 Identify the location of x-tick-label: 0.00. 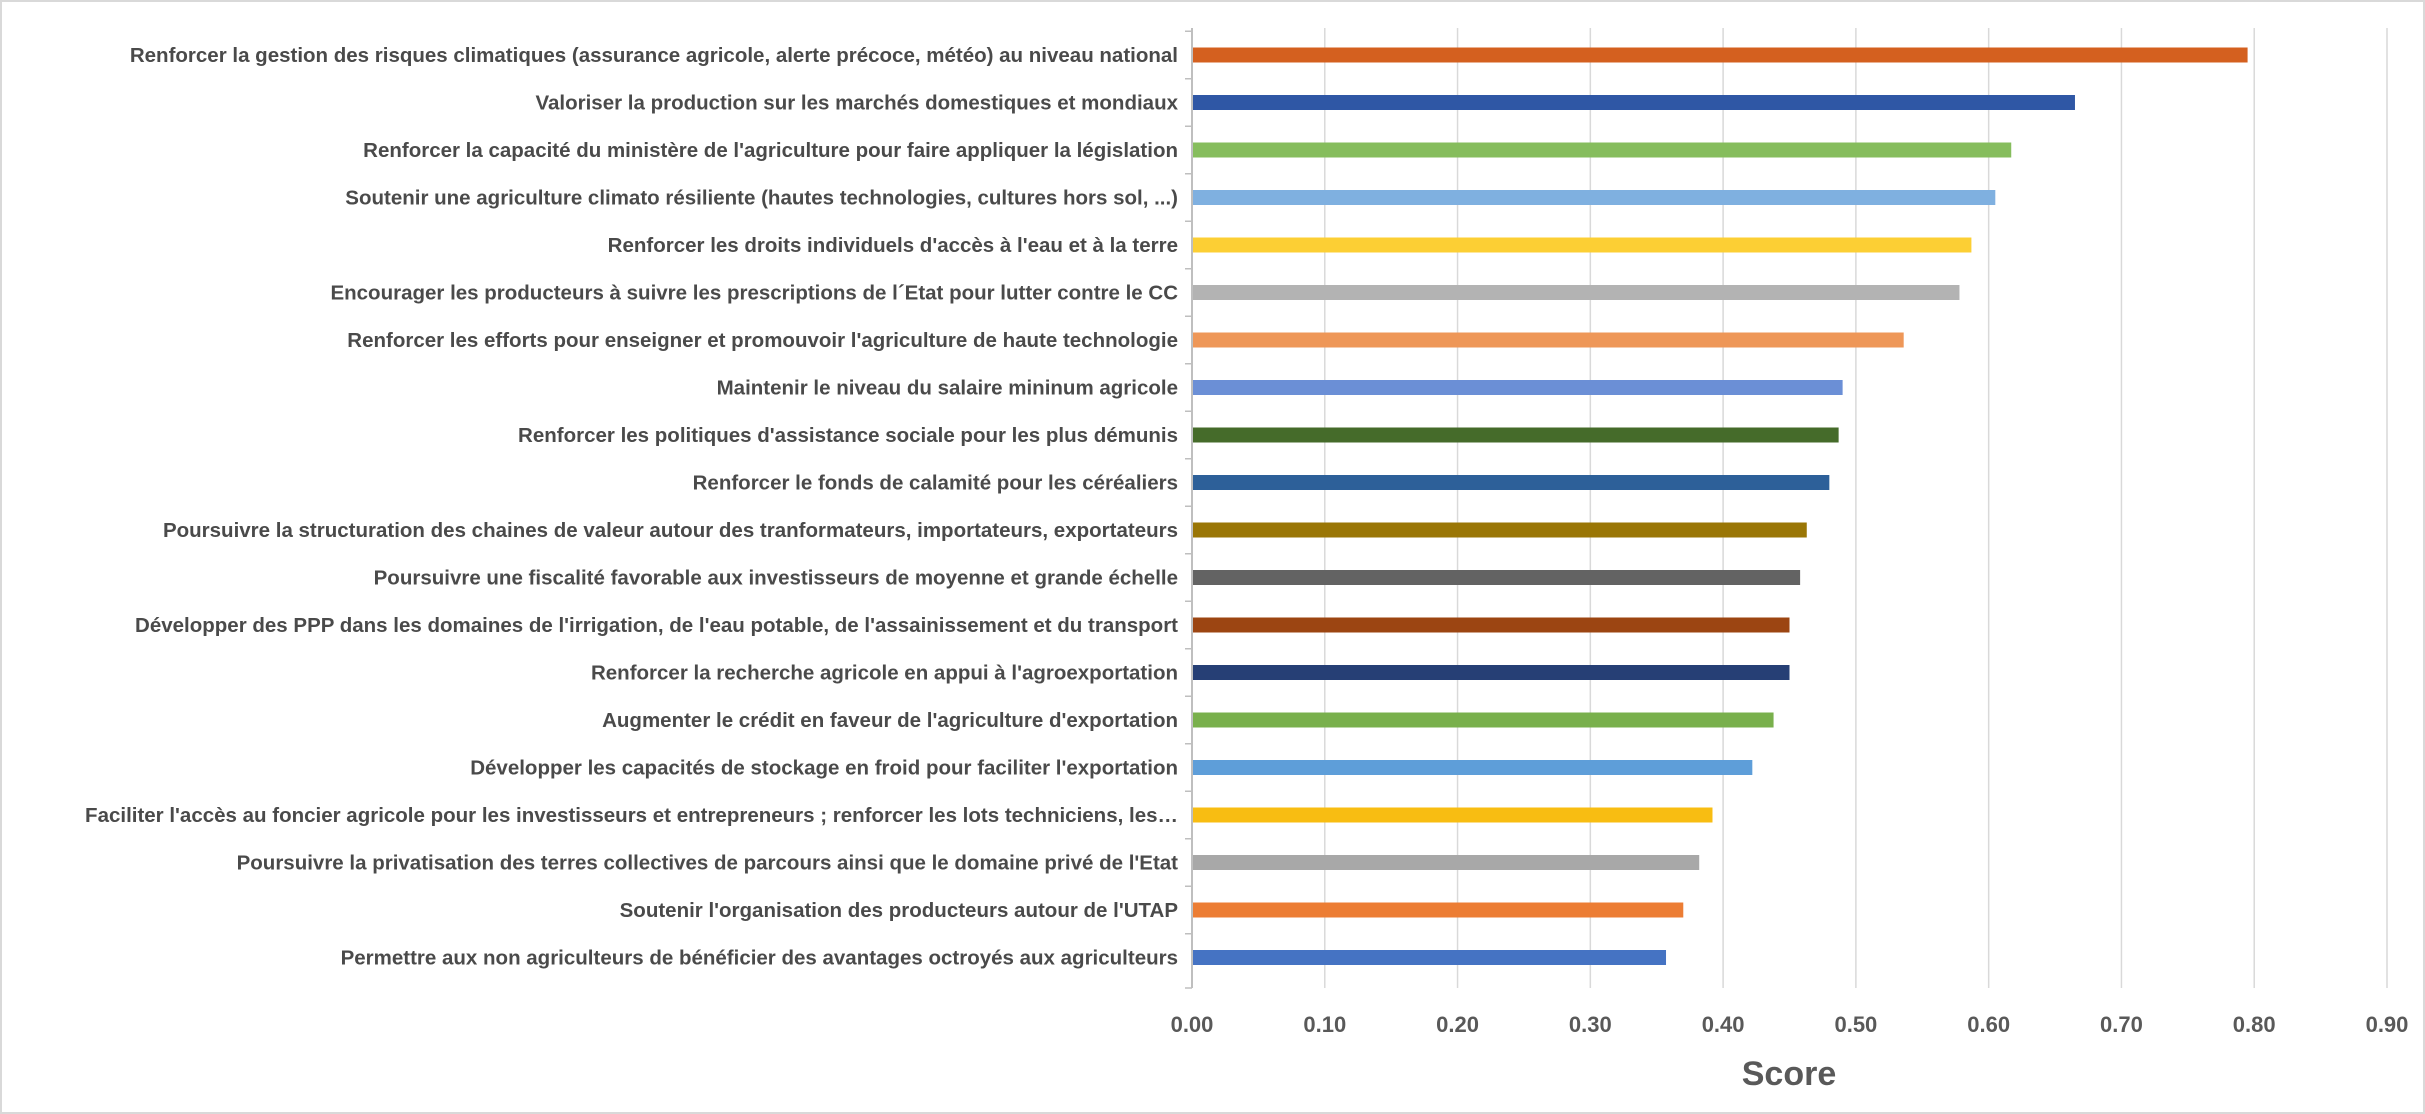
(1192, 1024).